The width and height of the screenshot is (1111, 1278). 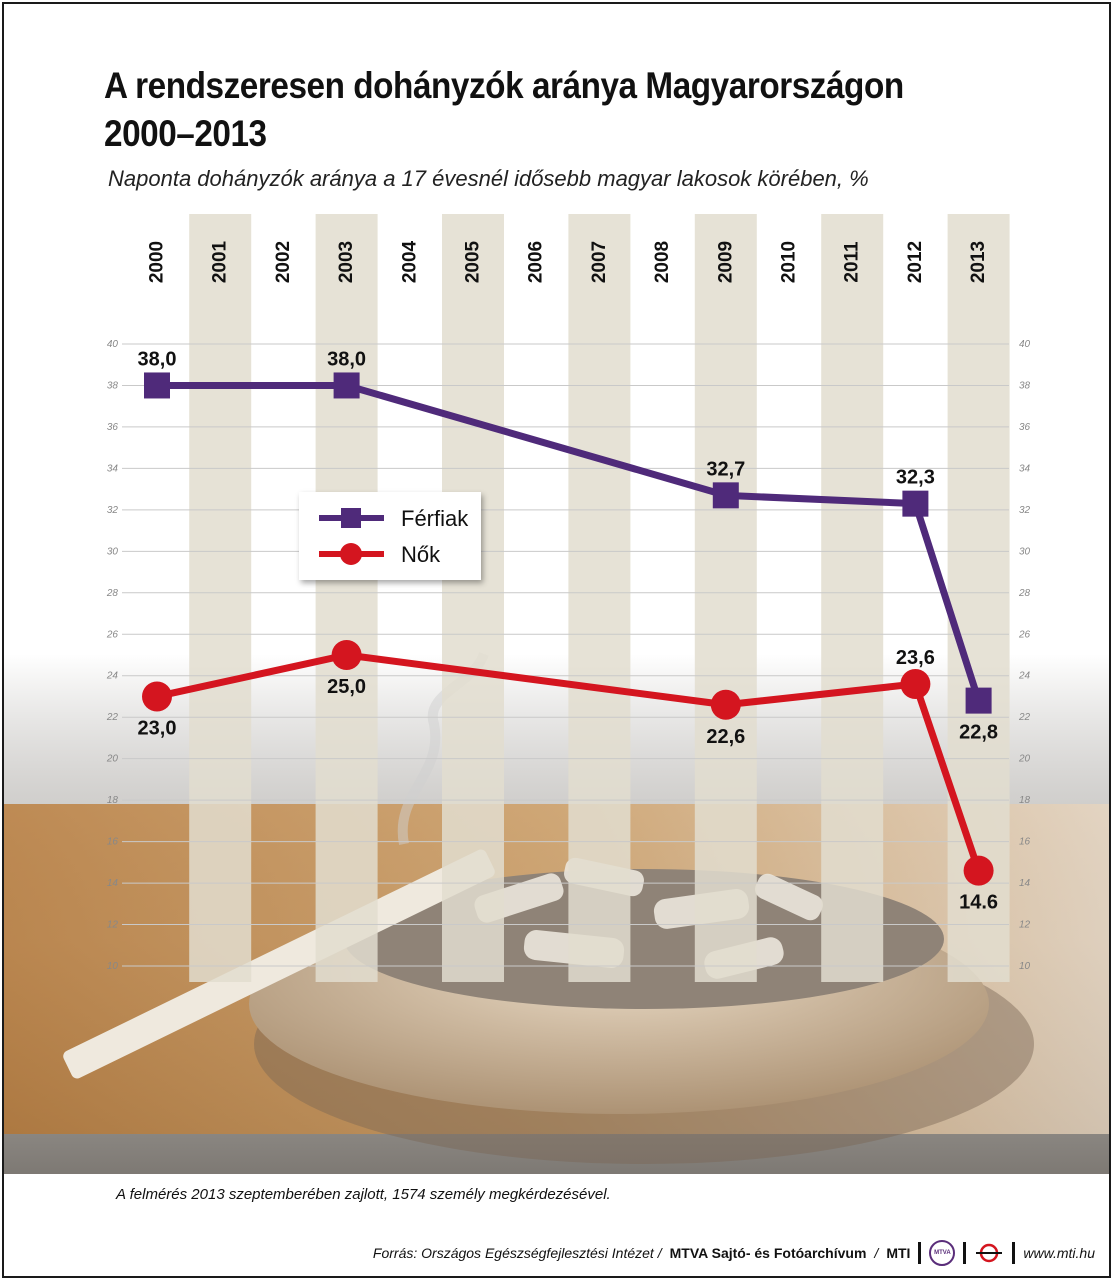 I want to click on data-label-men-2012: 32,3, so click(x=915, y=478).